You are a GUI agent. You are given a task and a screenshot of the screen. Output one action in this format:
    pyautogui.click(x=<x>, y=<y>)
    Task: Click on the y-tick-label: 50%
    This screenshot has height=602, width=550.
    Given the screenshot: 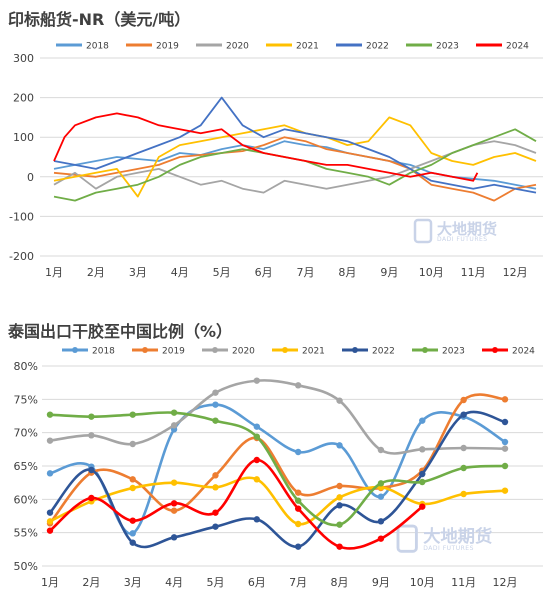 What is the action you would take?
    pyautogui.click(x=26, y=566)
    